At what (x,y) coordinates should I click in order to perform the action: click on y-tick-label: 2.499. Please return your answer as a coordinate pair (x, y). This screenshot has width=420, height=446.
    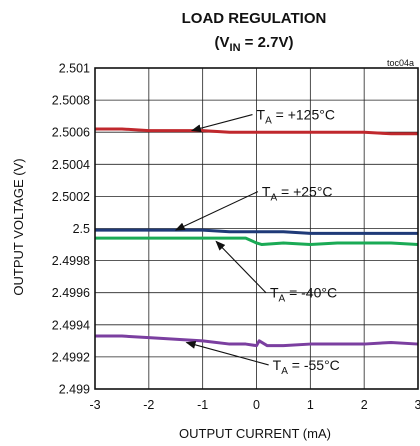
    Looking at the image, I should click on (74, 390).